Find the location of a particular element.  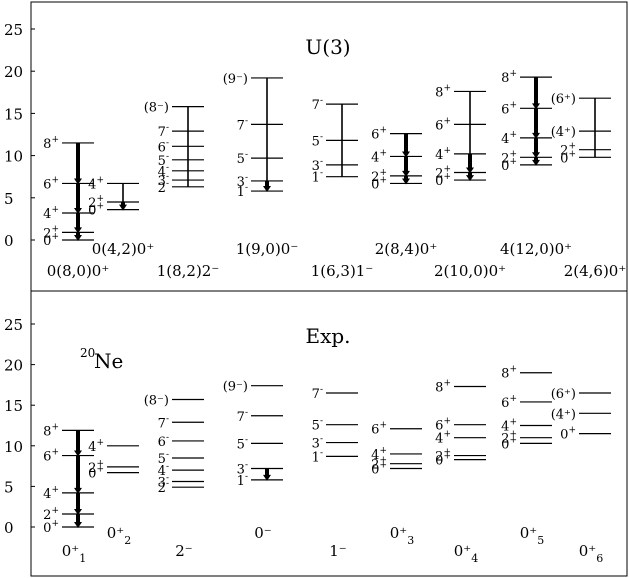

band-label: 1(8,2)2⁻ is located at coordinates (188, 271).